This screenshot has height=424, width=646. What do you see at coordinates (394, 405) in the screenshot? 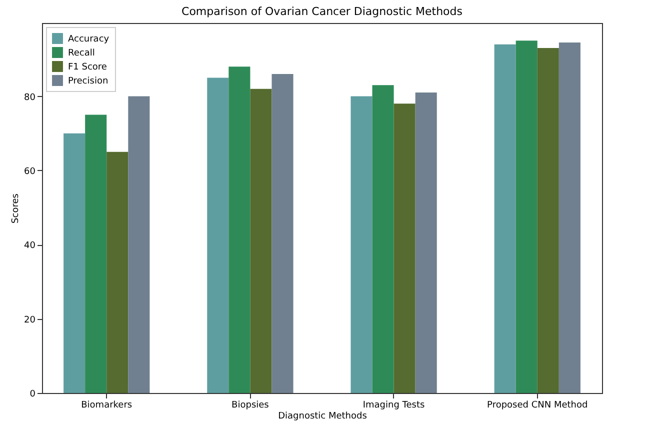
I see `x-tick-label: Imaging Tests` at bounding box center [394, 405].